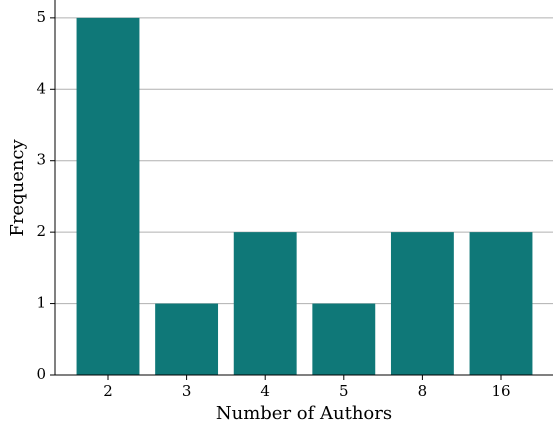 The height and width of the screenshot is (427, 553). I want to click on y-tick-label: 0, so click(41, 374).